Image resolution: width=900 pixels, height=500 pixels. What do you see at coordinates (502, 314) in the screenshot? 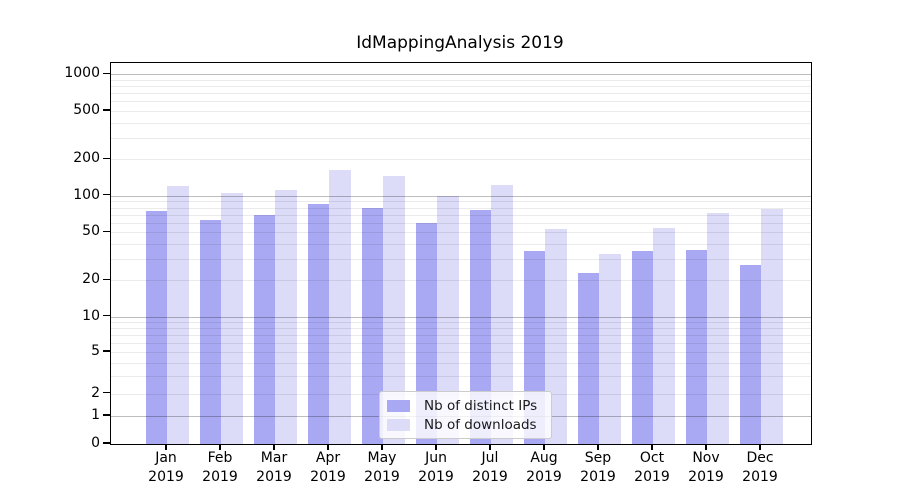
I see `bar-jul-downloads` at bounding box center [502, 314].